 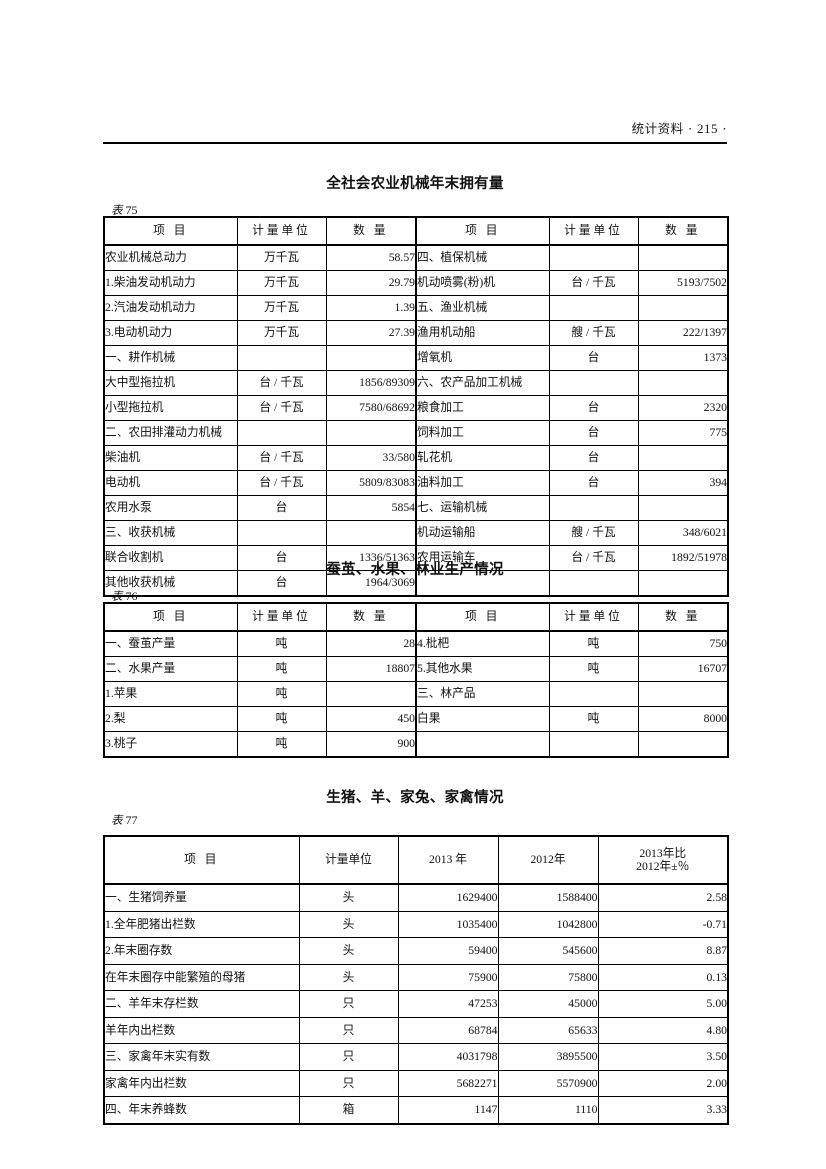 What do you see at coordinates (482, 508) in the screenshot?
I see `row-item-right: 七、运输机械` at bounding box center [482, 508].